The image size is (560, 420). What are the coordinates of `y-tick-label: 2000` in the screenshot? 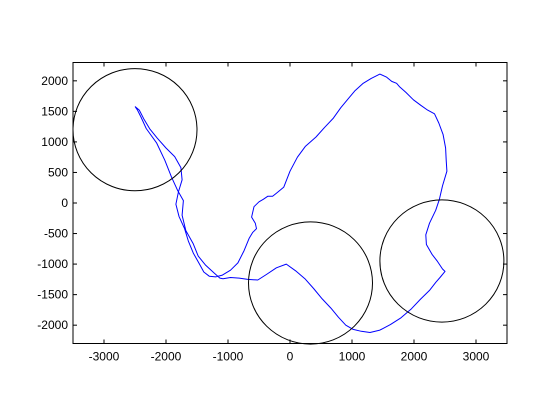 It's located at (54, 81).